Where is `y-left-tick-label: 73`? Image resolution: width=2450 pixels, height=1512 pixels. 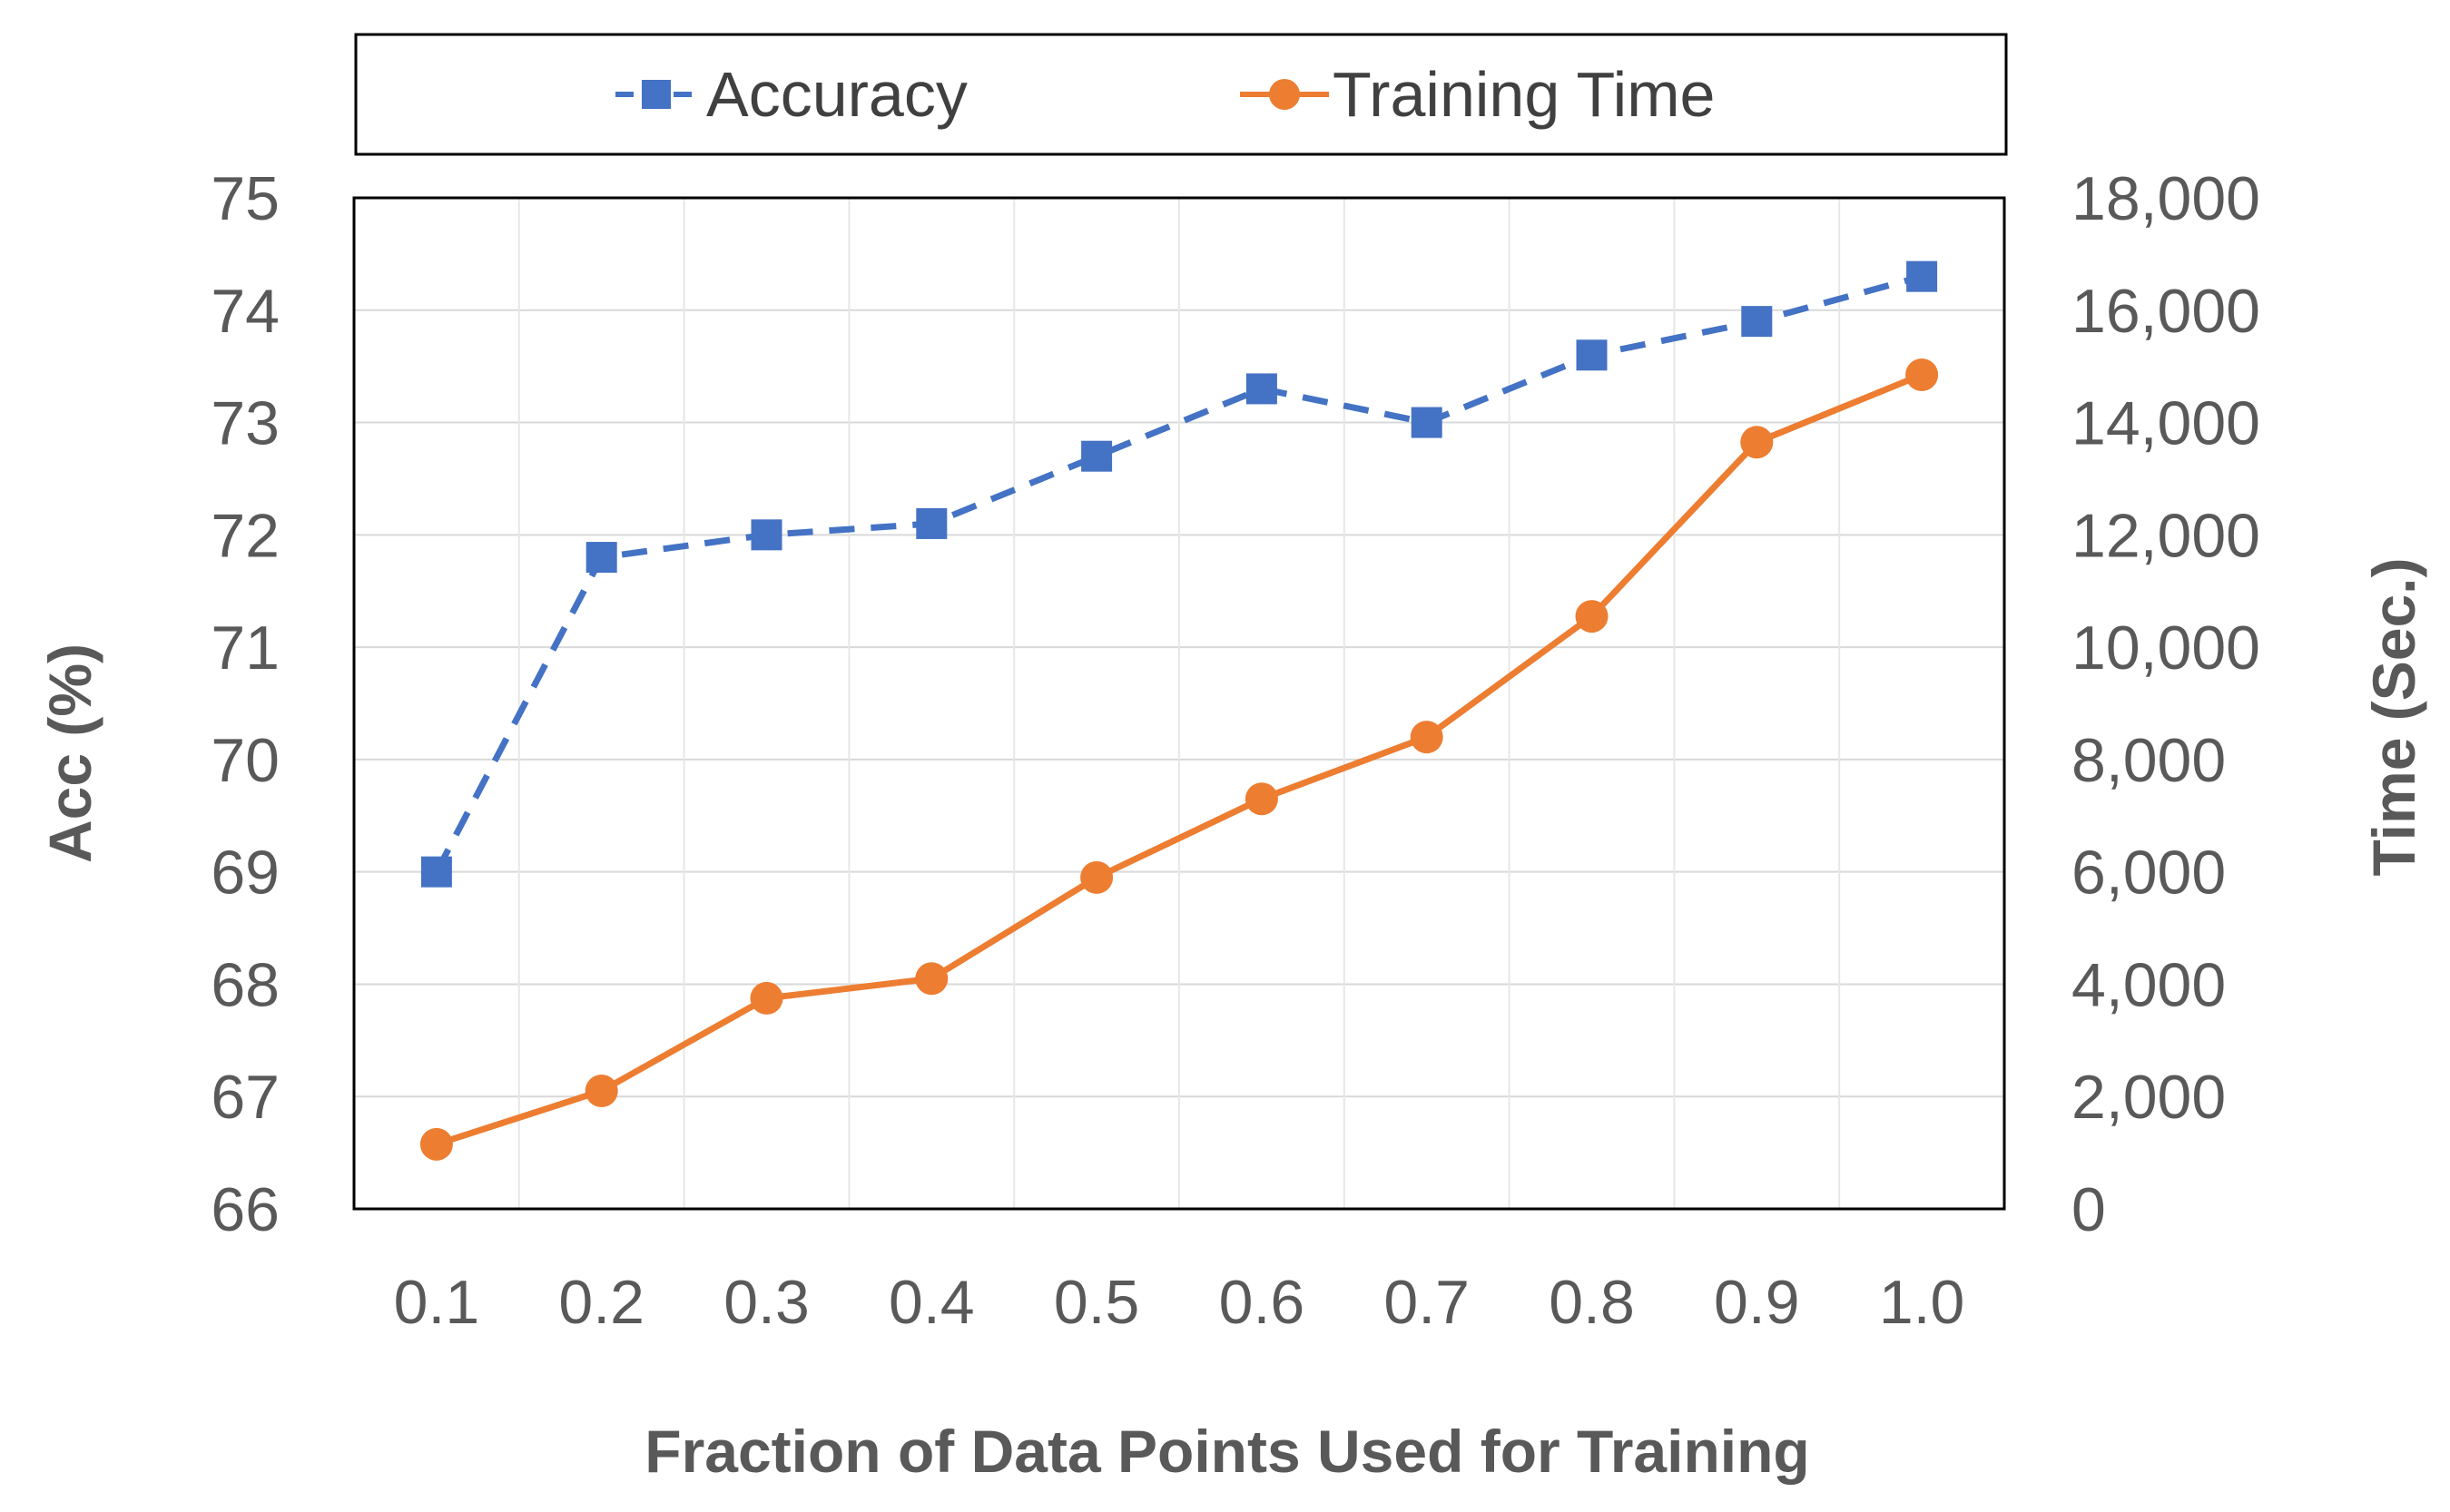 y-left-tick-label: 73 is located at coordinates (246, 423).